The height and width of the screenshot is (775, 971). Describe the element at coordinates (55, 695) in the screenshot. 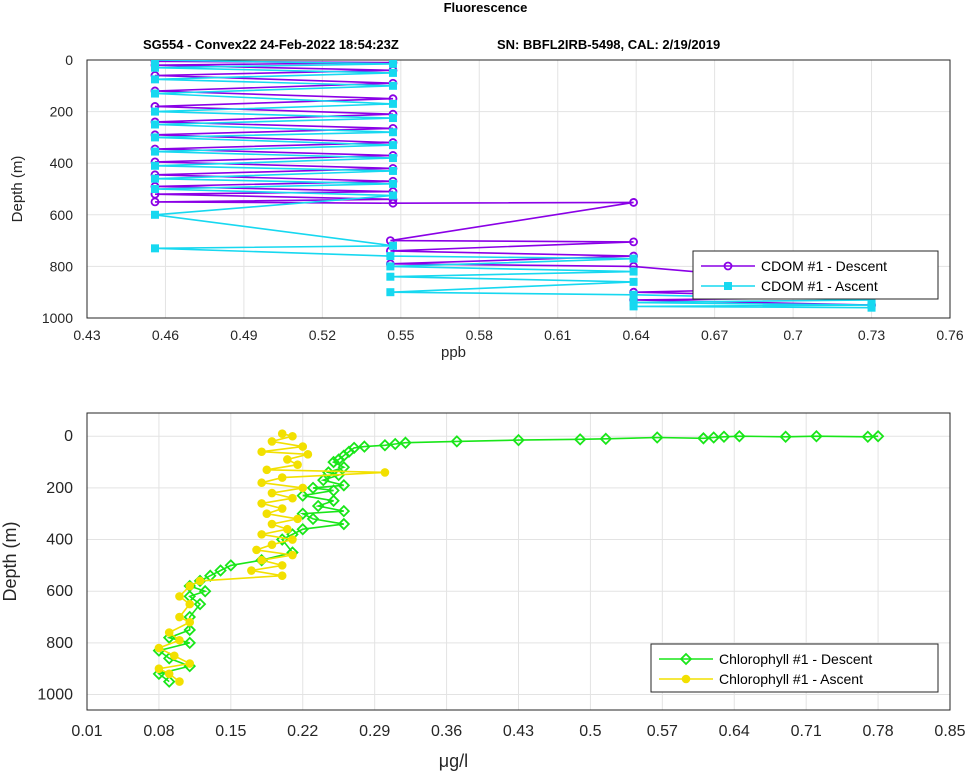

I see `y-tick-label: 1000` at that location.